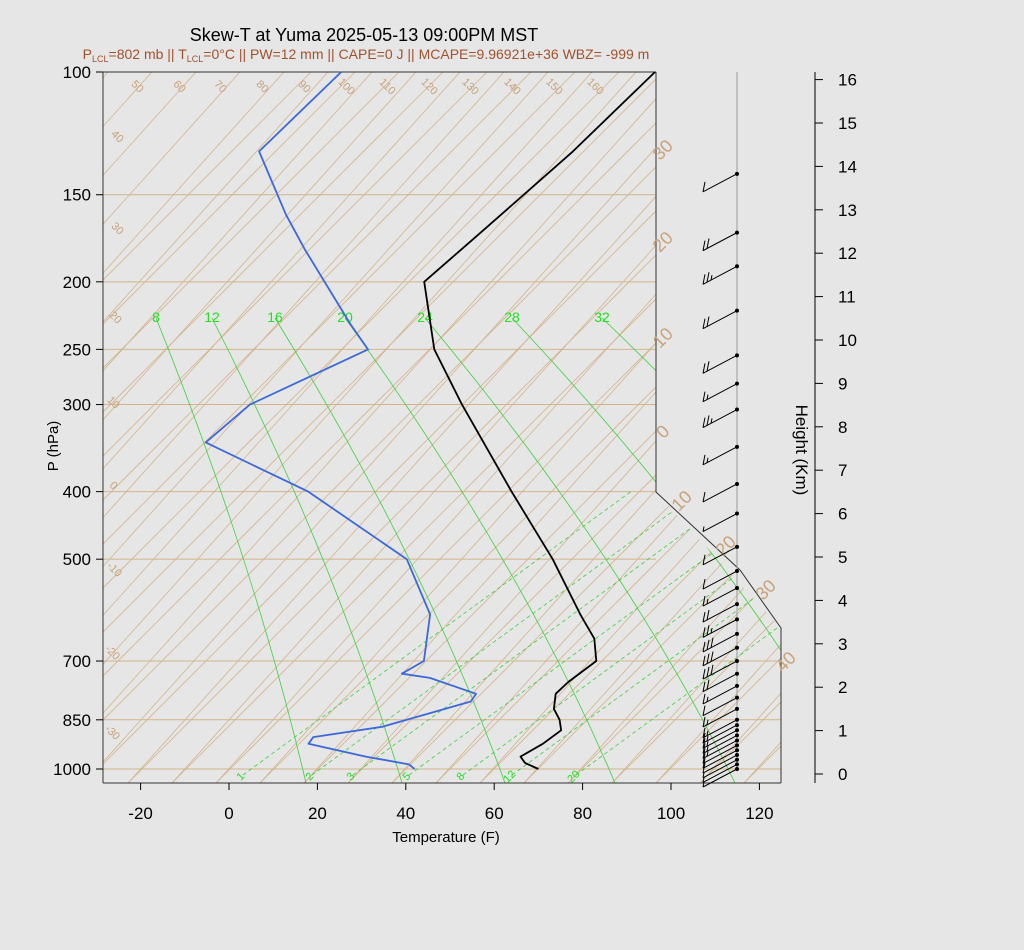  Describe the element at coordinates (671, 813) in the screenshot. I see `x-tick-label: 100` at that location.